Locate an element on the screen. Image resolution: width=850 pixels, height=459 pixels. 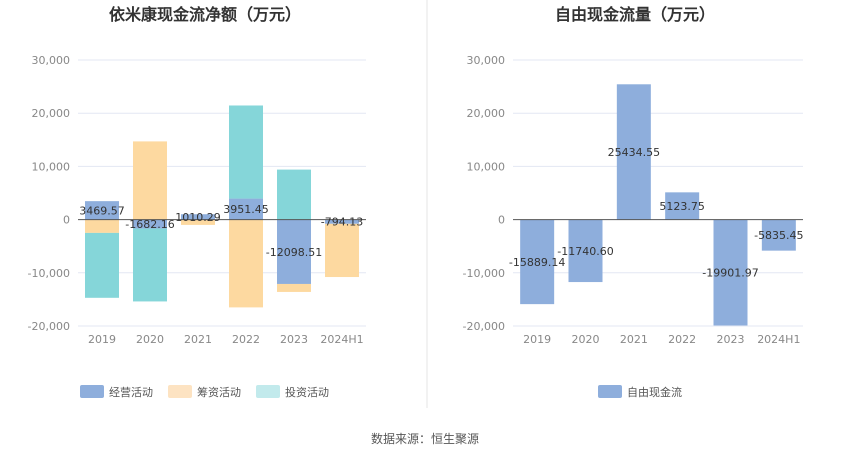
data-label: -15889.14 is located at coordinates (537, 262).